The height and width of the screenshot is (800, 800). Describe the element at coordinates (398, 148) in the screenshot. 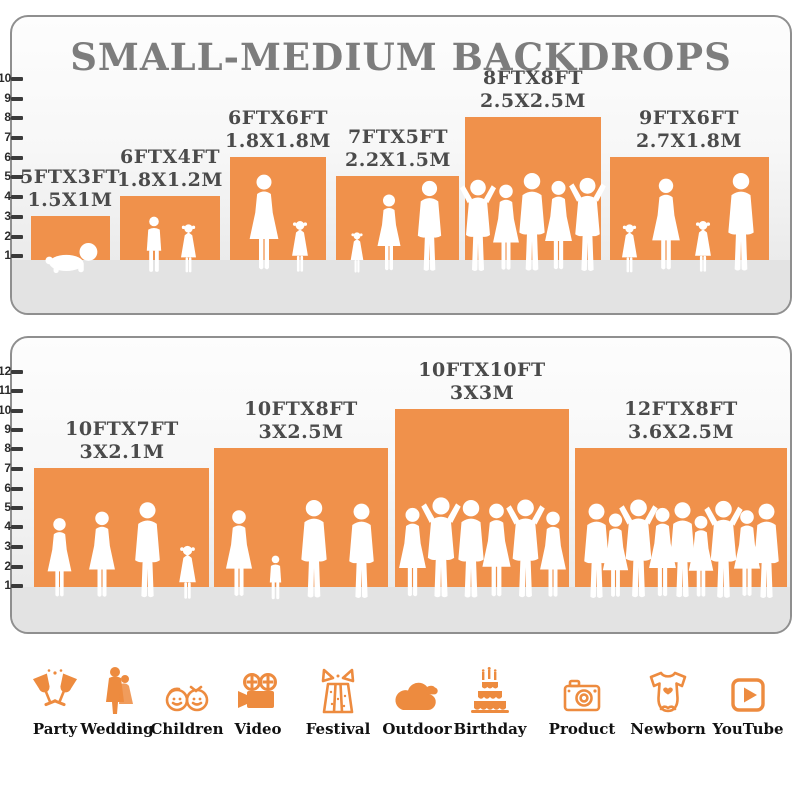

I see `bar-size-label: 7FTX5FT 2.2X1.5M` at that location.